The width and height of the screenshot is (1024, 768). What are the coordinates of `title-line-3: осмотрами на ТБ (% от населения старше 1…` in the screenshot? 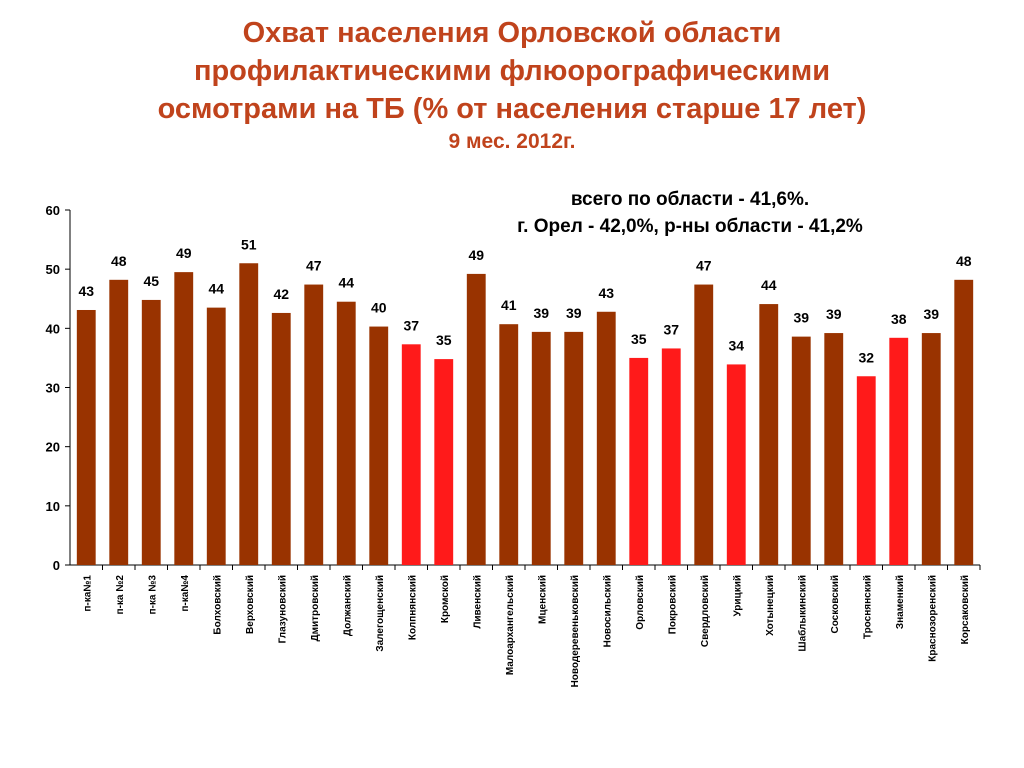 It's located at (512, 109).